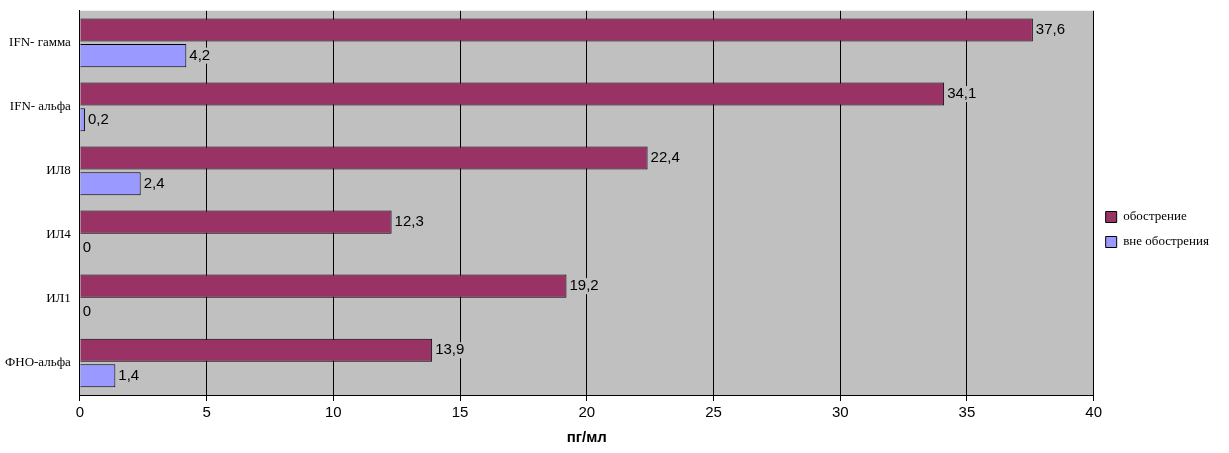 This screenshot has height=453, width=1229. Describe the element at coordinates (38, 362) in the screenshot. I see `y-tick-label: ФНО-альфа` at that location.